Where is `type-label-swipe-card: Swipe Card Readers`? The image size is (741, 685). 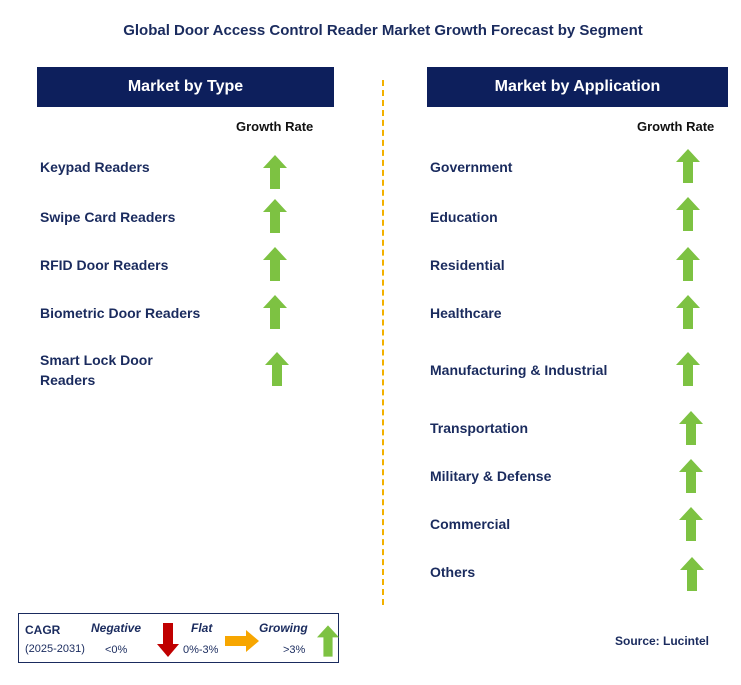
type-label-swipe-card: Swipe Card Readers is located at coordinates (108, 217).